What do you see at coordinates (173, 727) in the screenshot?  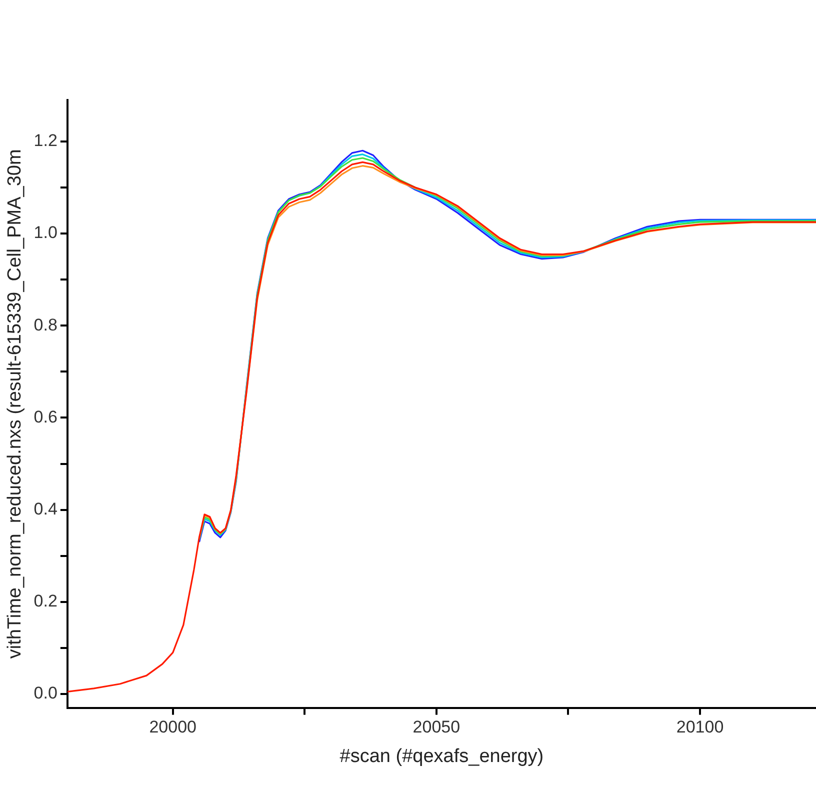 I see `x-tick-label: 20000` at bounding box center [173, 727].